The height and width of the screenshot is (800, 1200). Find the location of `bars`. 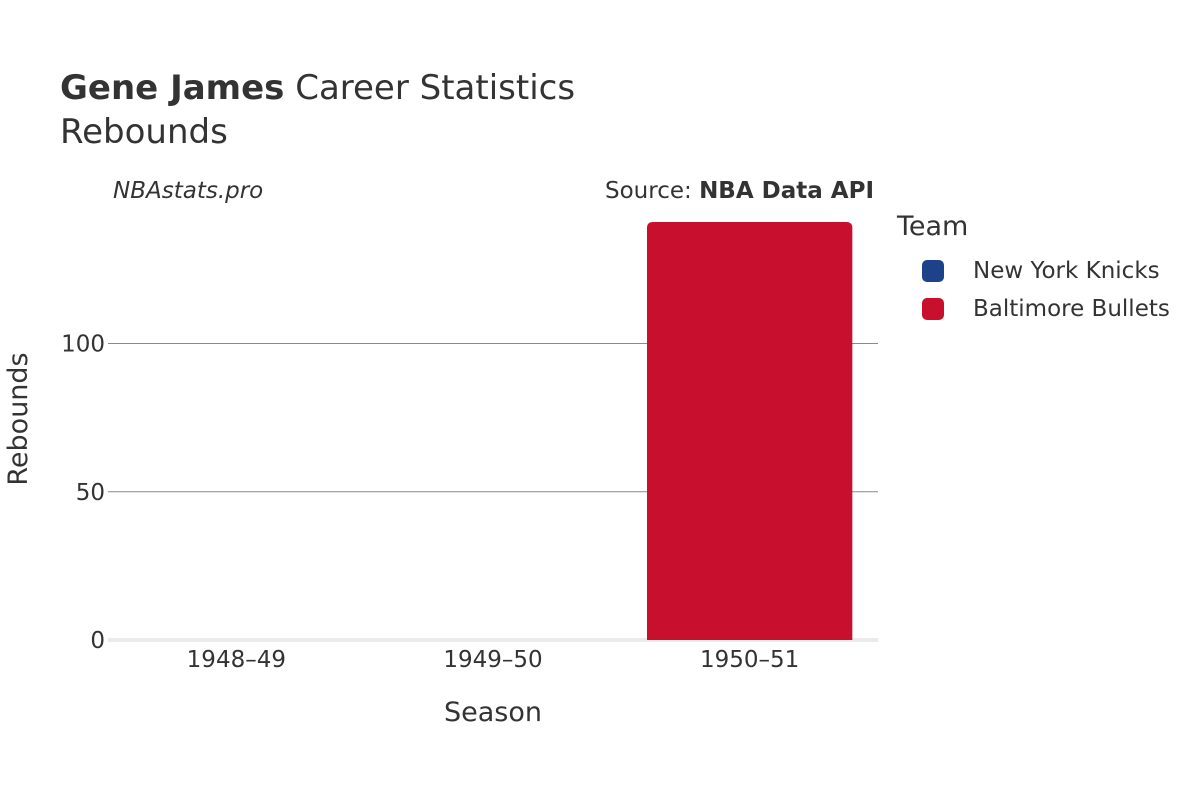

bars is located at coordinates (750, 431).